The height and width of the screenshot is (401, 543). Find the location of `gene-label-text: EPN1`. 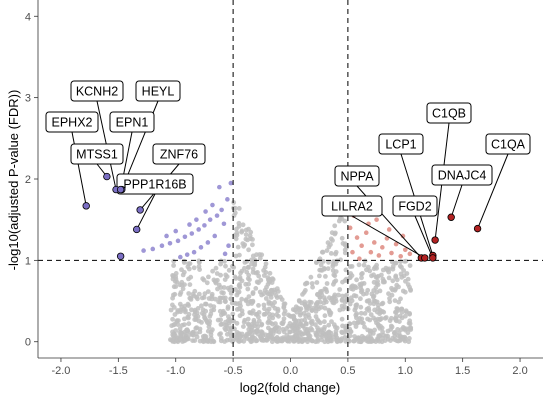

gene-label-text: EPN1 is located at coordinates (132, 123).